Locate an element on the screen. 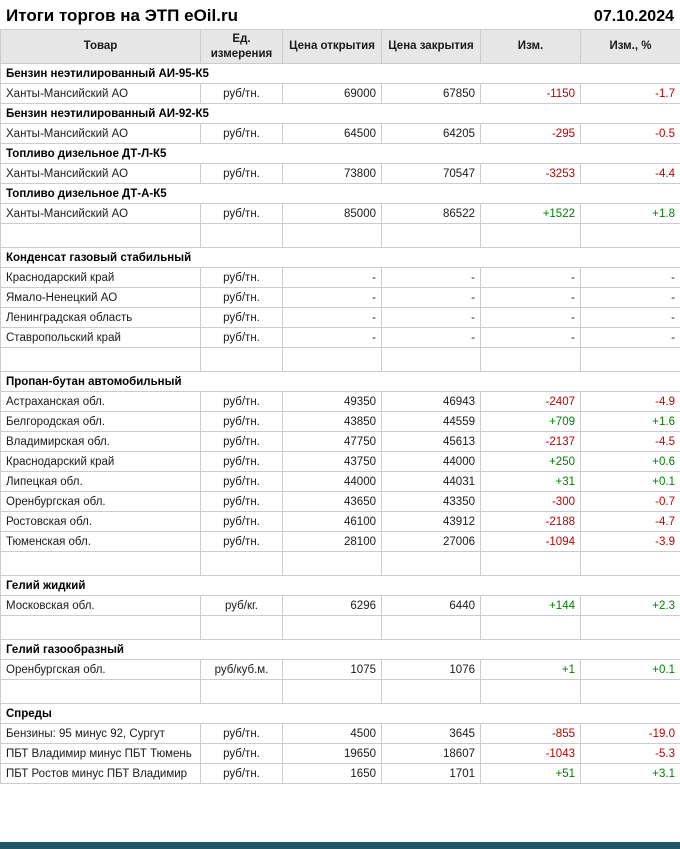 The width and height of the screenshot is (680, 849). change-percent: -4.5 is located at coordinates (630, 441).